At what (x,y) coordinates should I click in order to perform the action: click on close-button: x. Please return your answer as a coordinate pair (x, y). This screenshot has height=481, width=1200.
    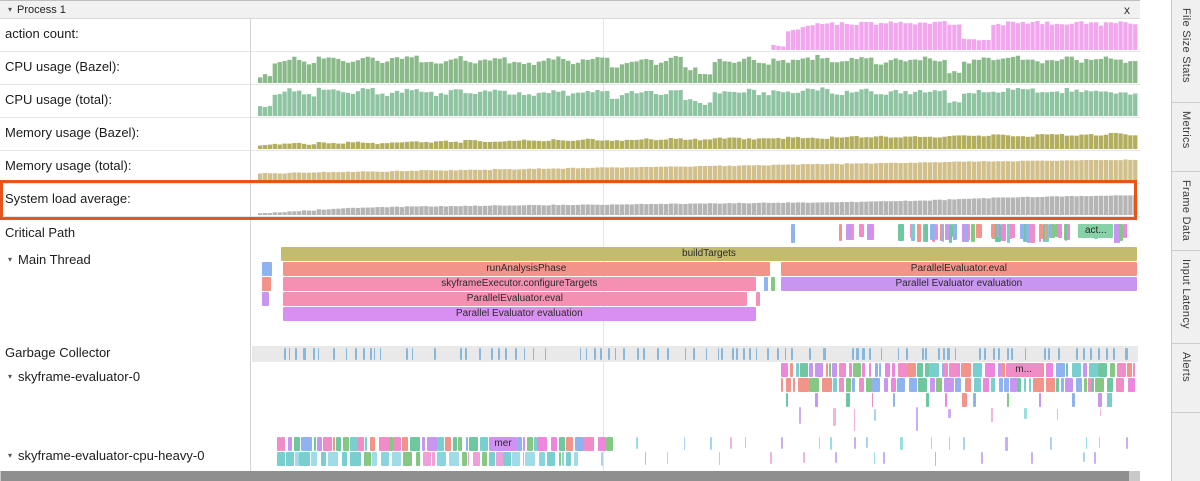
    Looking at the image, I should click on (1127, 9).